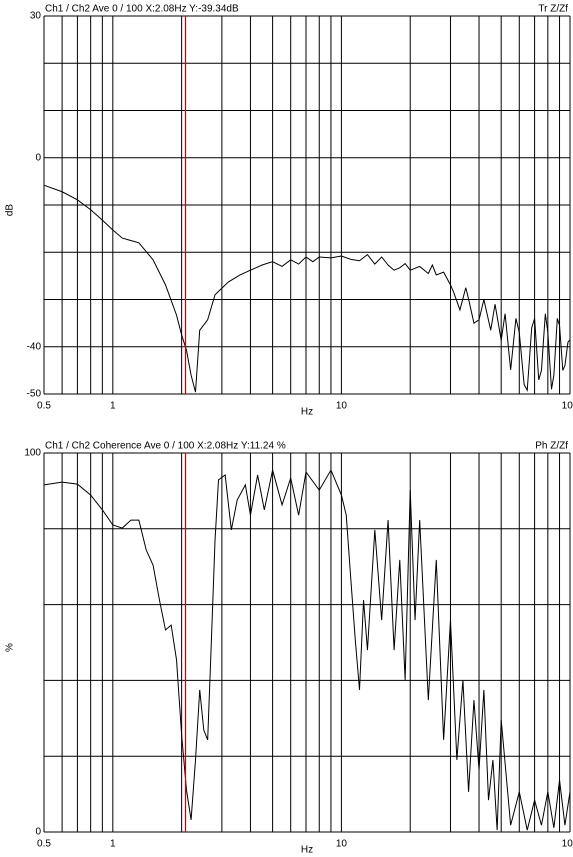 The image size is (573, 857). Describe the element at coordinates (32, 453) in the screenshot. I see `y-tick-label: 100` at that location.